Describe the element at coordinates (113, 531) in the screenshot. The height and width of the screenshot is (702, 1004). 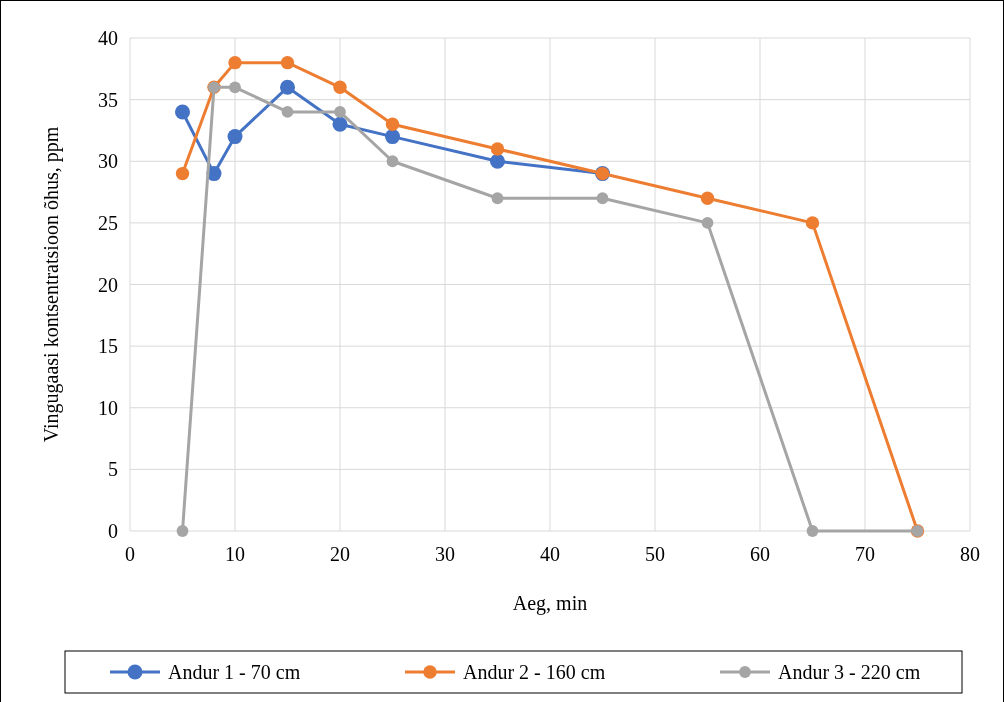
I see `y-tick-label: 0` at that location.